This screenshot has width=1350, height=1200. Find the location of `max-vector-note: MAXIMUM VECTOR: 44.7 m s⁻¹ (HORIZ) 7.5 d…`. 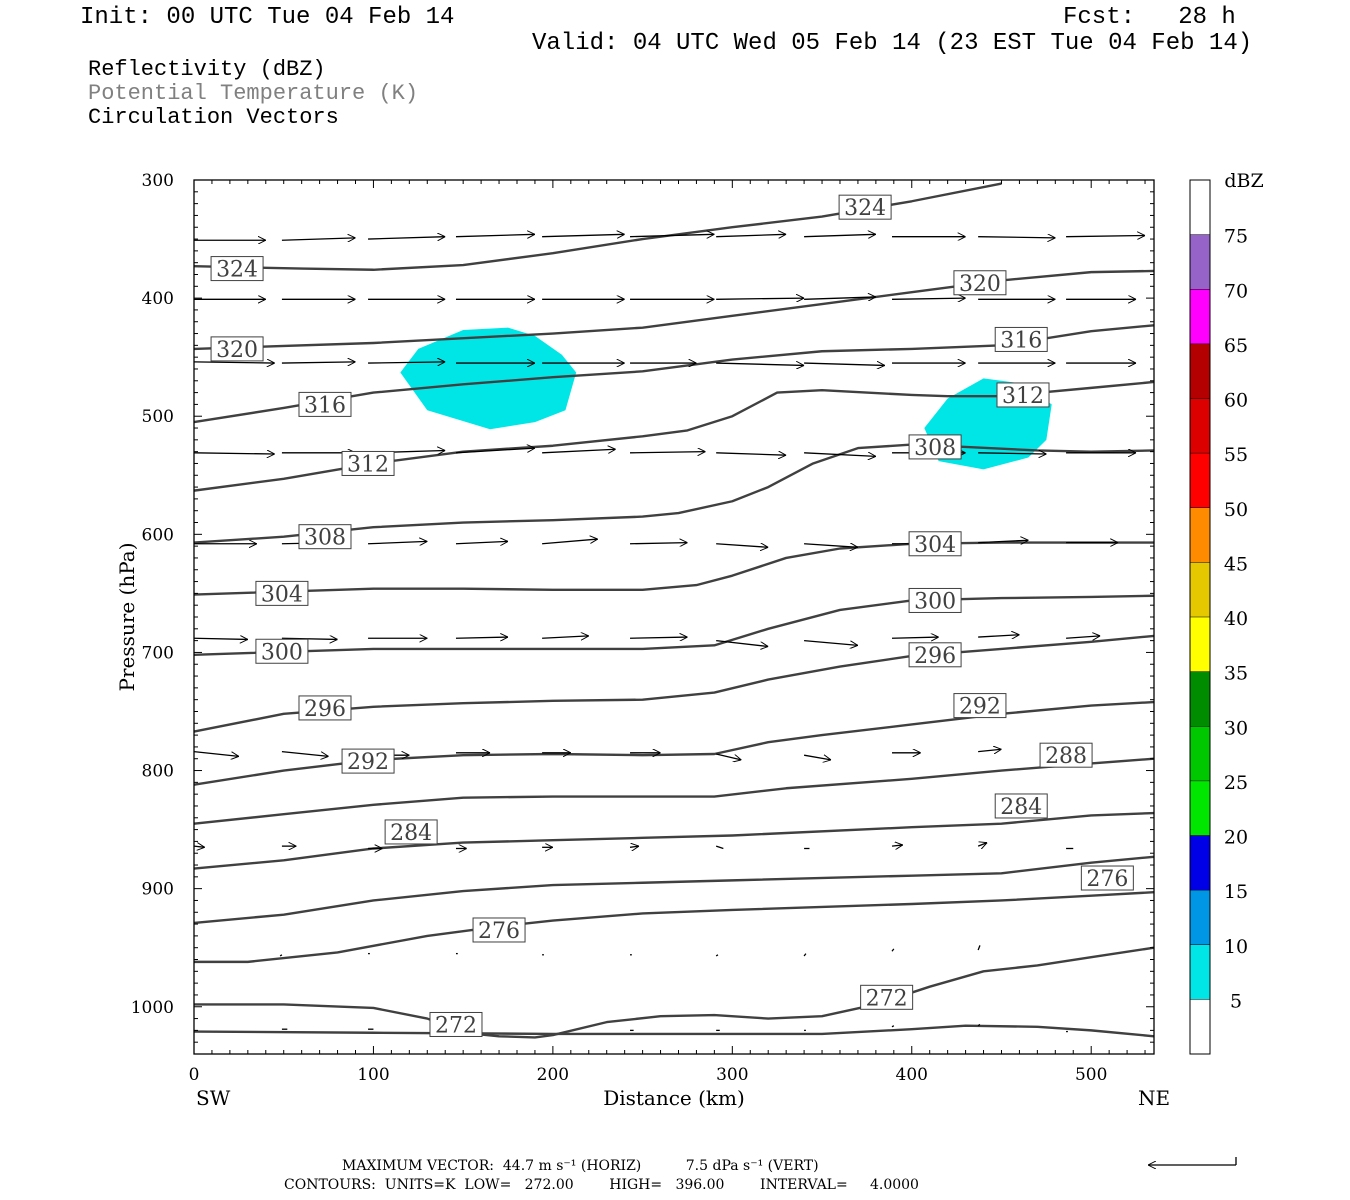

max-vector-note: MAXIMUM VECTOR: 44.7 m s⁻¹ (HORIZ) 7.5 d… is located at coordinates (580, 1166).